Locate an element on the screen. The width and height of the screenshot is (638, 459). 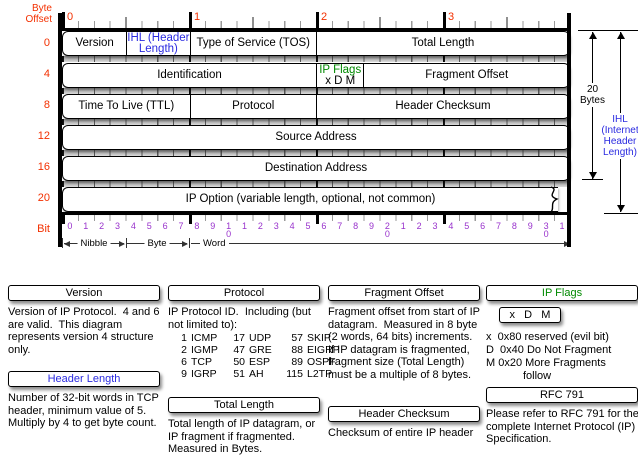
legend-title-ip-flags: IP Flags is located at coordinates (562, 293).